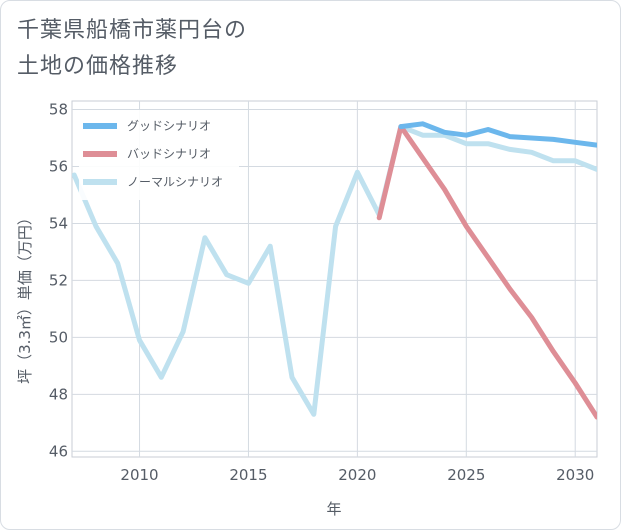 The image size is (621, 530). Describe the element at coordinates (58, 337) in the screenshot. I see `y-tick-label: 50` at that location.